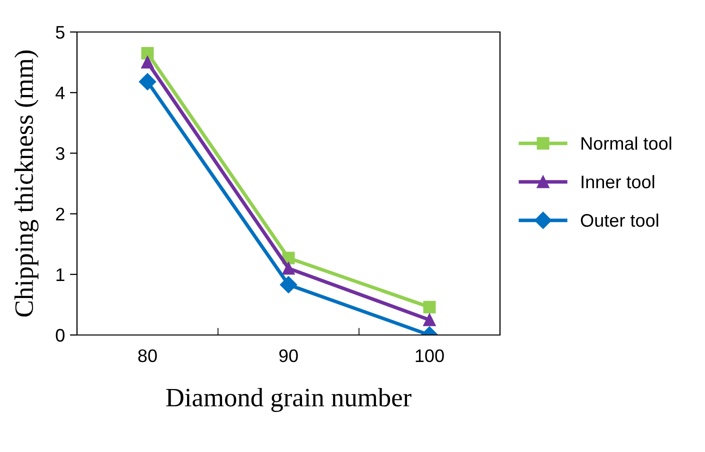 The image size is (705, 452). Describe the element at coordinates (618, 181) in the screenshot. I see `legend-label: Inner tool` at that location.